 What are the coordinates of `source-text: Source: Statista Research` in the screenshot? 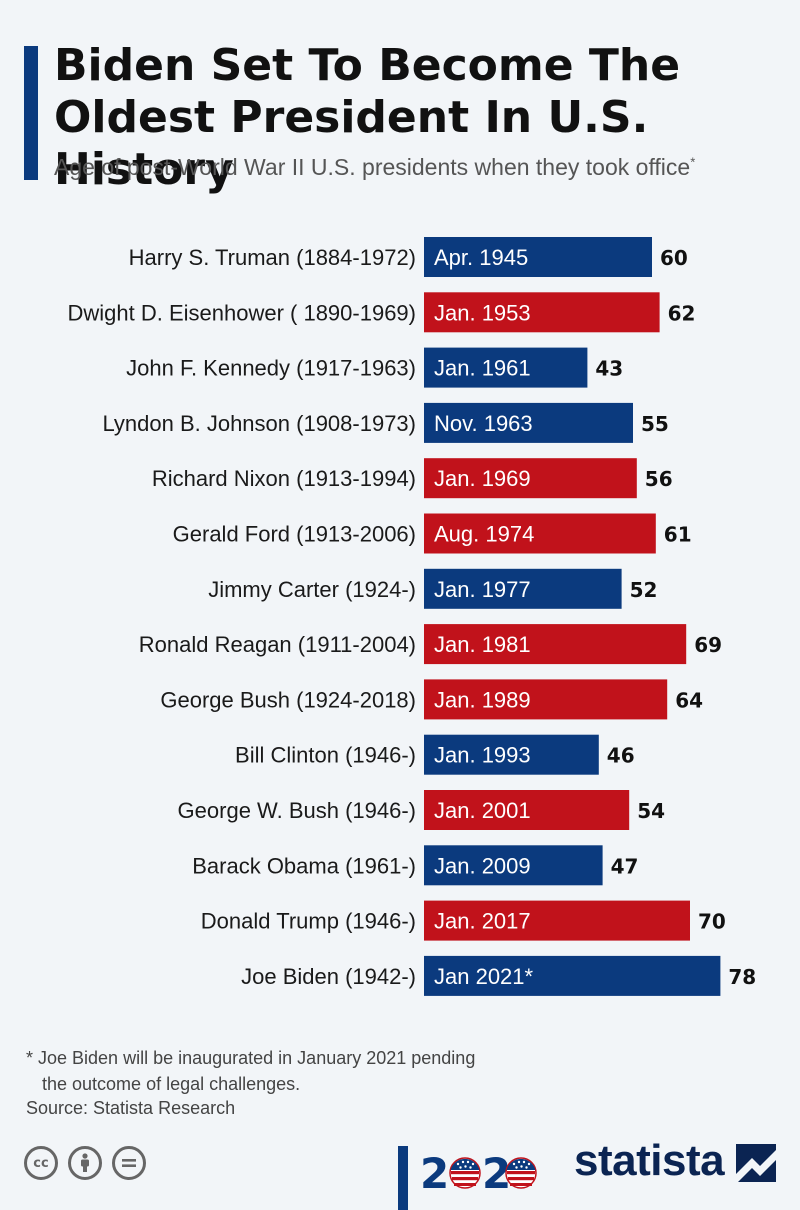 It's located at (131, 1108).